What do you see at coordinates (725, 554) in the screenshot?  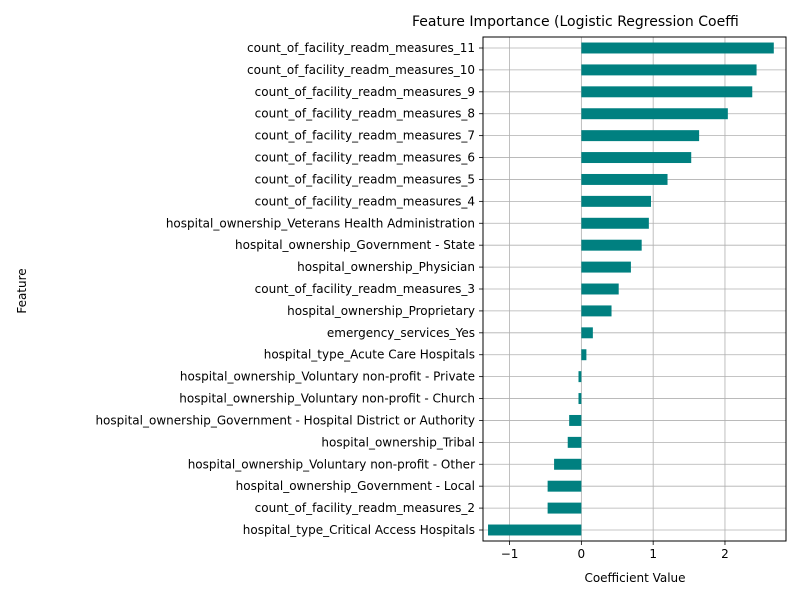 I see `x-tick-label: 2` at bounding box center [725, 554].